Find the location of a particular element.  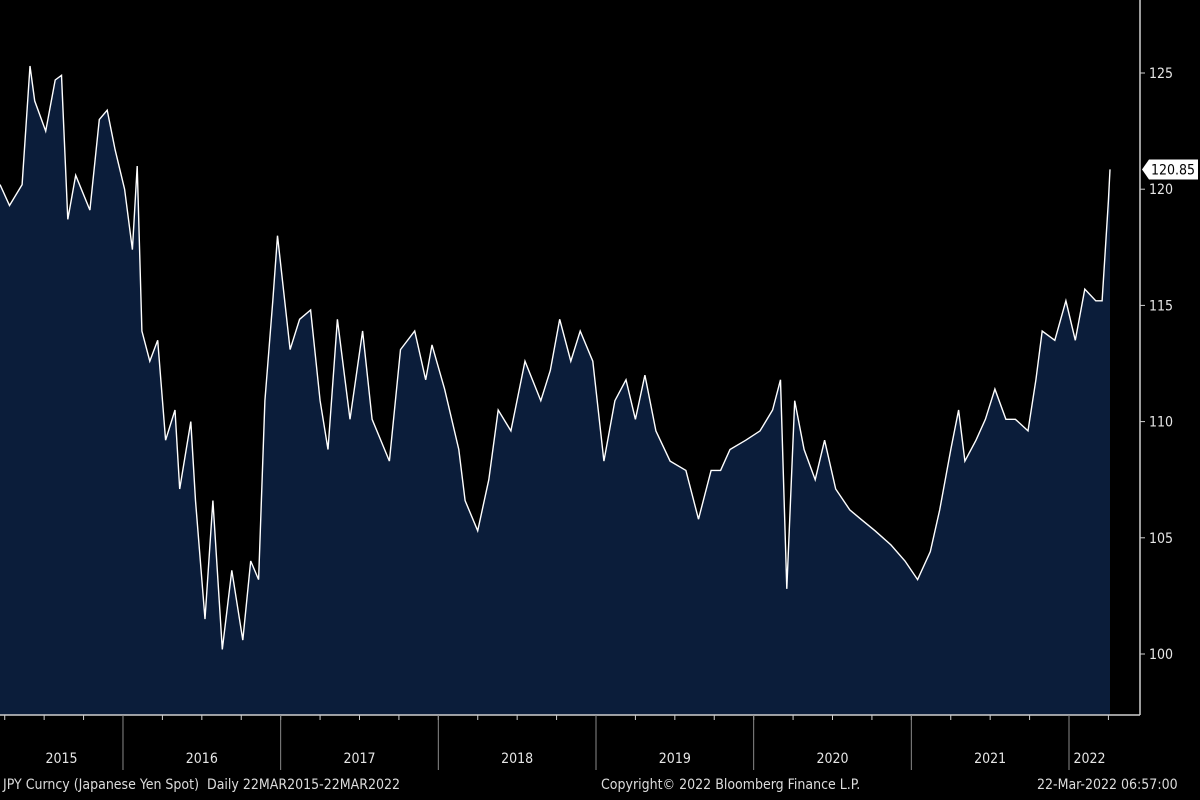

x-tick-label: 2020 is located at coordinates (832, 759).